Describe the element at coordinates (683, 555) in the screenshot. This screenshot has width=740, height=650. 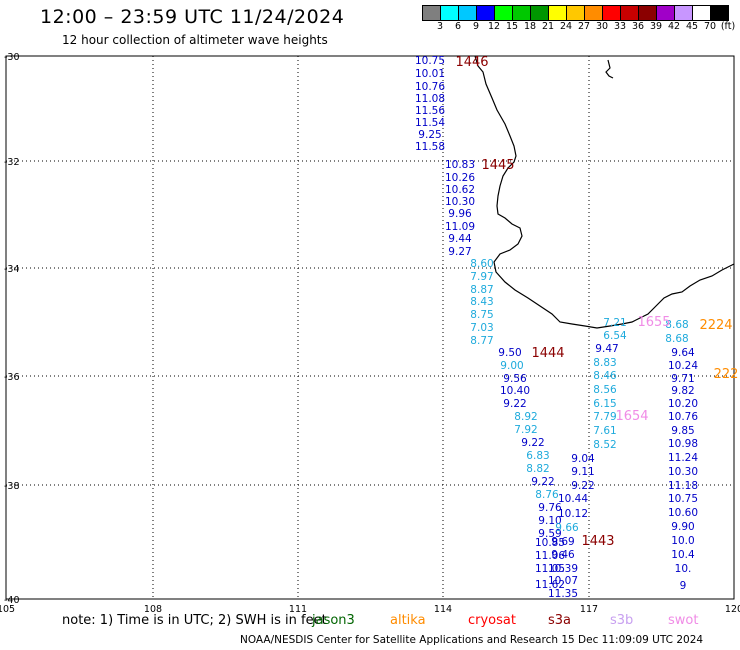
I see `wave-height-value: 10.4` at that location.